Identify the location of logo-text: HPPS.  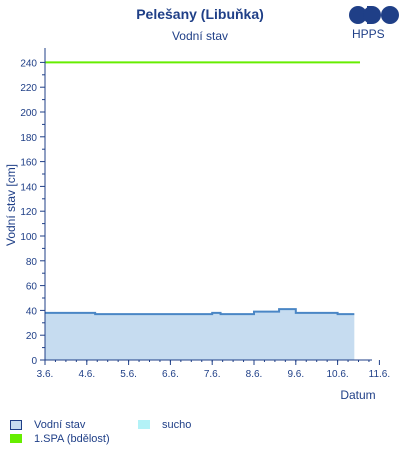
(368, 34).